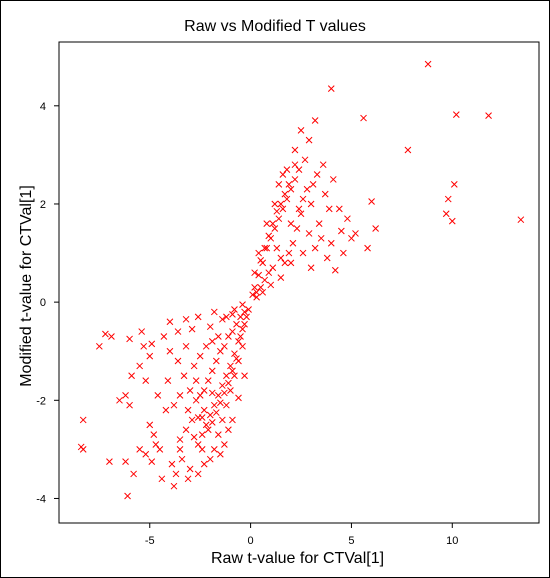 The image size is (550, 578). Describe the element at coordinates (43, 303) in the screenshot. I see `y-tick-label: 0` at that location.